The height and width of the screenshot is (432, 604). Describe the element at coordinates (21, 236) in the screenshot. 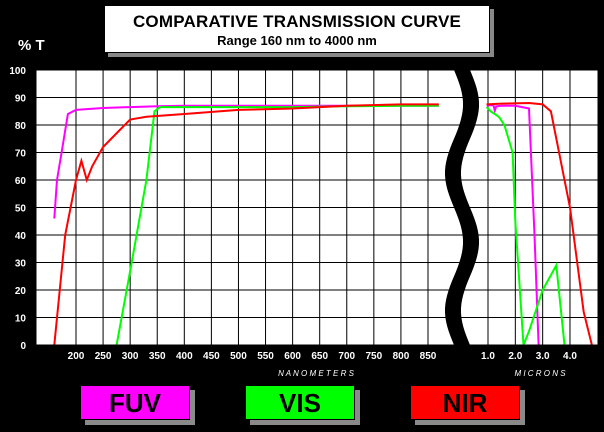

I see `y-tick-label: 40` at that location.